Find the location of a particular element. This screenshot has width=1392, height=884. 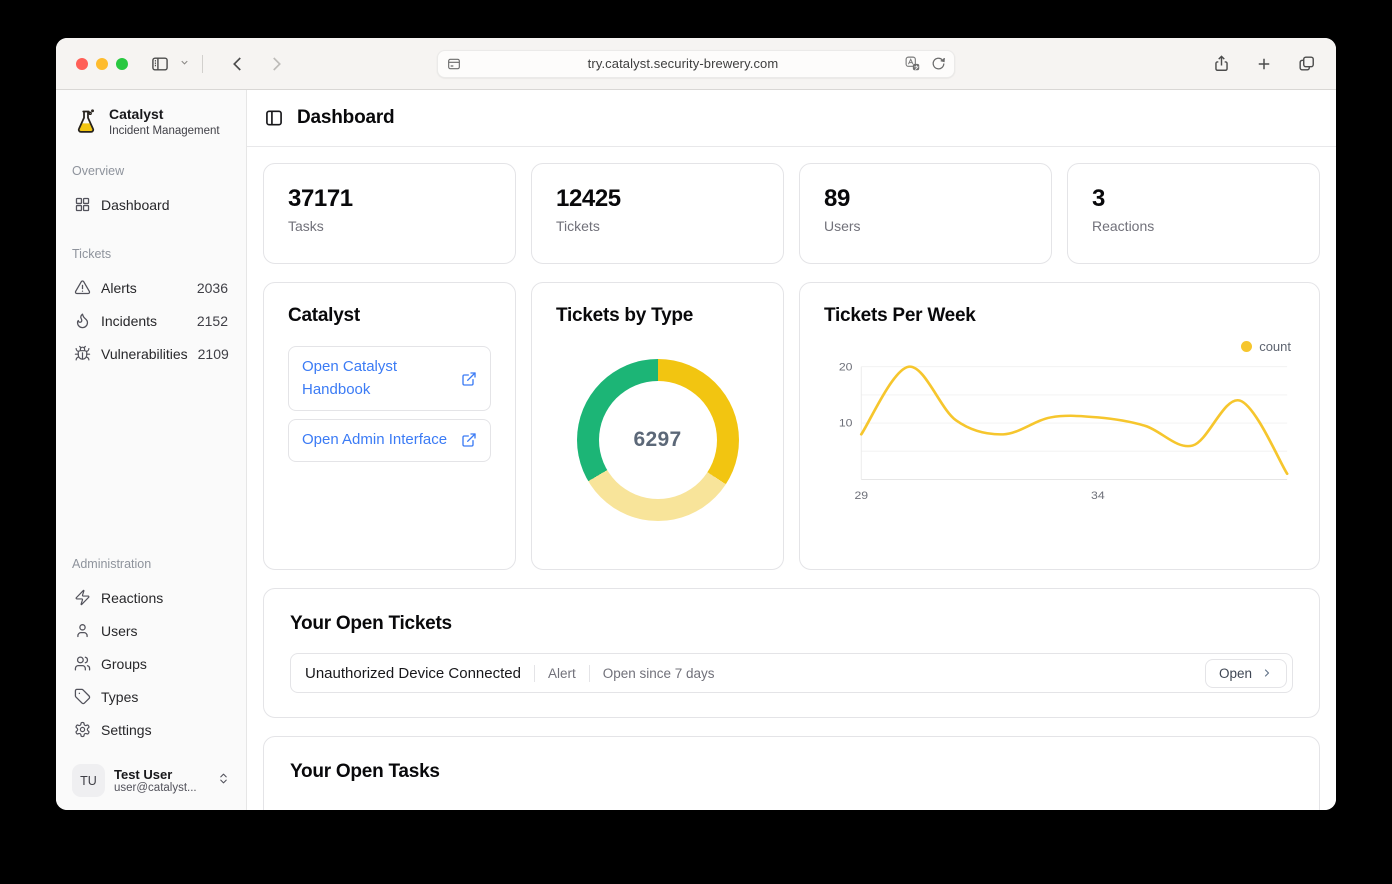

sidebar-item-dashboard: Dashboard is located at coordinates (151, 204).